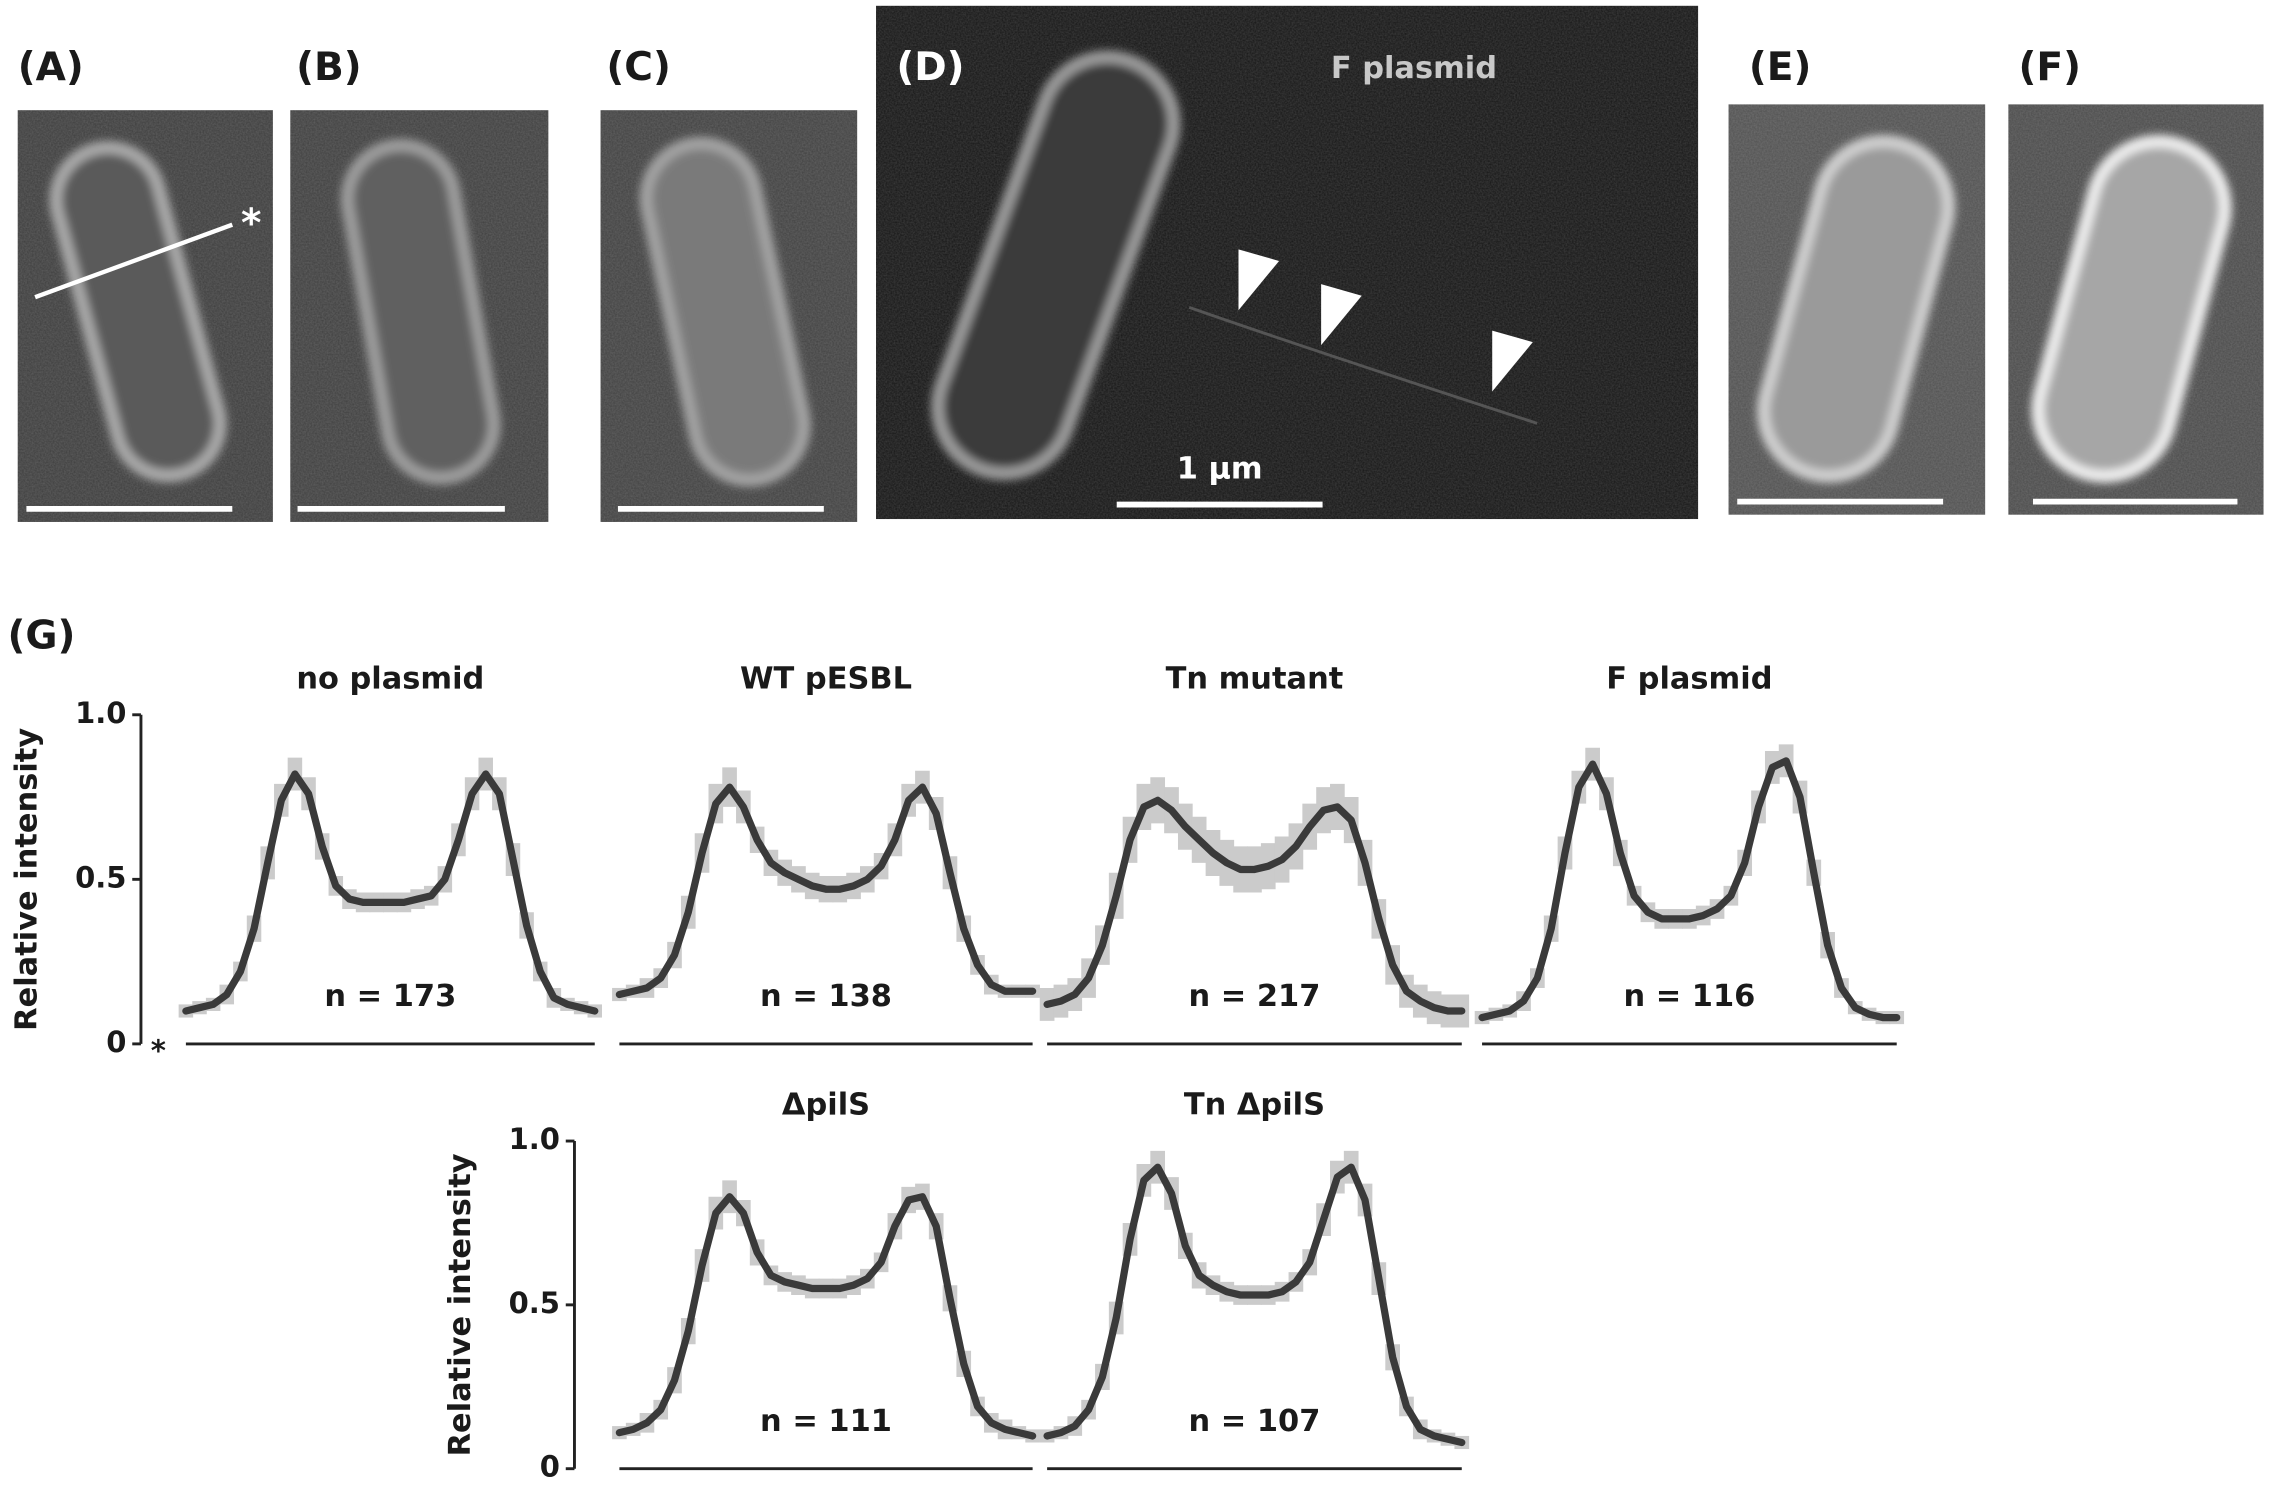 The height and width of the screenshot is (1489, 2274). Describe the element at coordinates (1255, 678) in the screenshot. I see `chart-title: Tn mutant` at that location.